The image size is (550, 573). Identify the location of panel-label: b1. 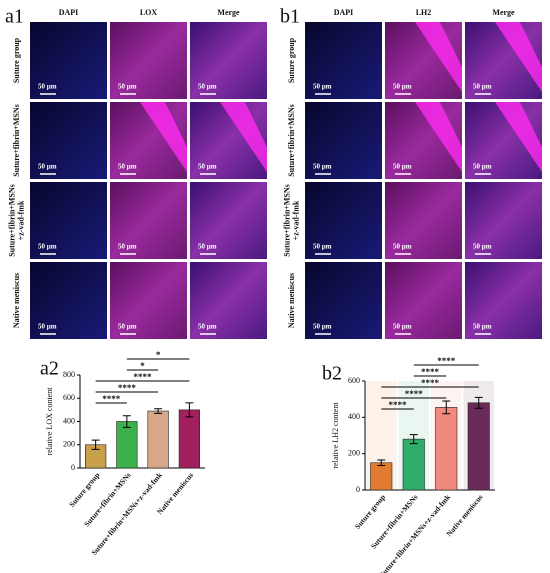
(290, 17).